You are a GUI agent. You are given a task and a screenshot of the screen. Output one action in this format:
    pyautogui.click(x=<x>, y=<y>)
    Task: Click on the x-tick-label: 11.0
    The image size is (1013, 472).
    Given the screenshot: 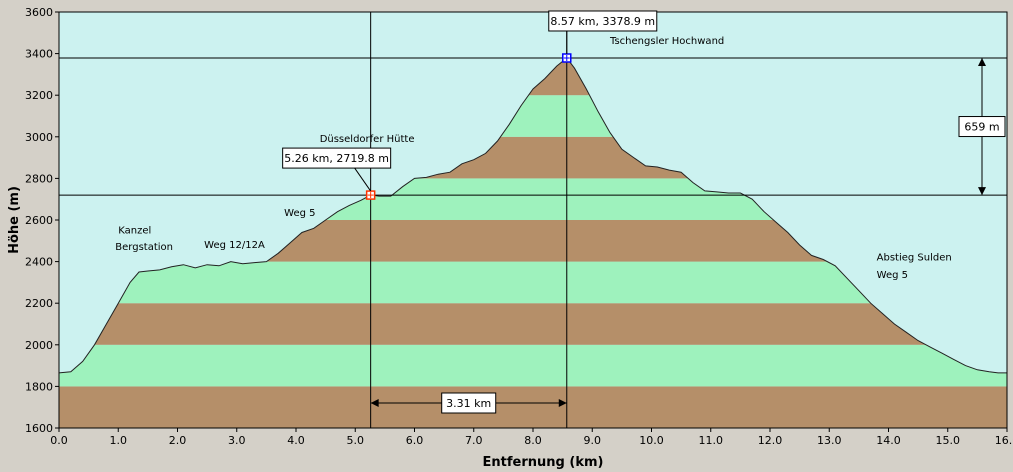 What is the action you would take?
    pyautogui.click(x=711, y=440)
    